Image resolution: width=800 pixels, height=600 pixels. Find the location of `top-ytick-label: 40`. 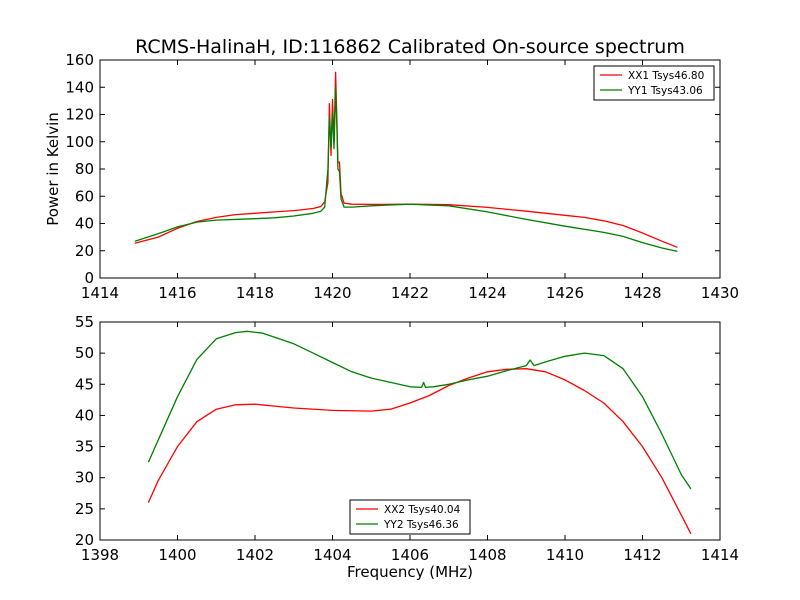

top-ytick-label: 40 is located at coordinates (84, 224).